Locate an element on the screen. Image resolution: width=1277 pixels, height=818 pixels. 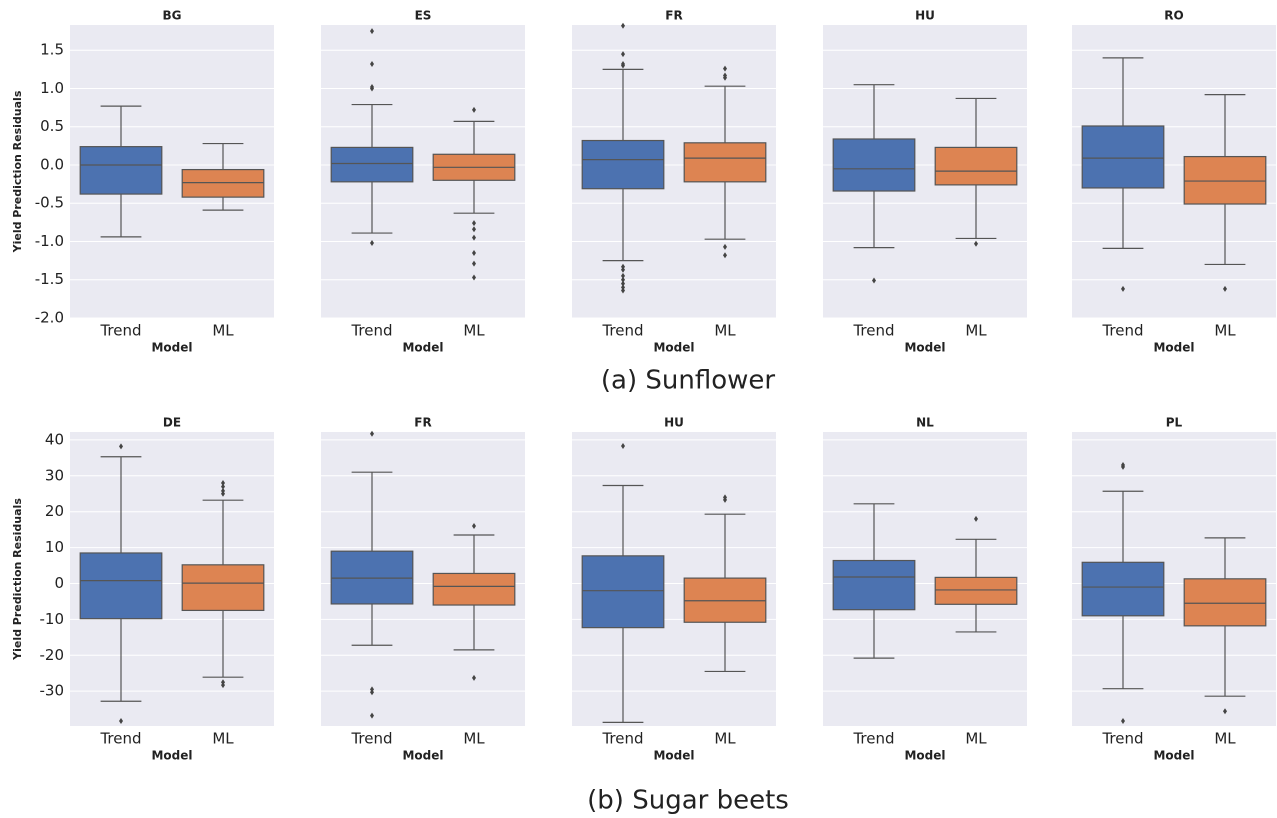
y-tick-label: 1.0 is located at coordinates (52, 88).